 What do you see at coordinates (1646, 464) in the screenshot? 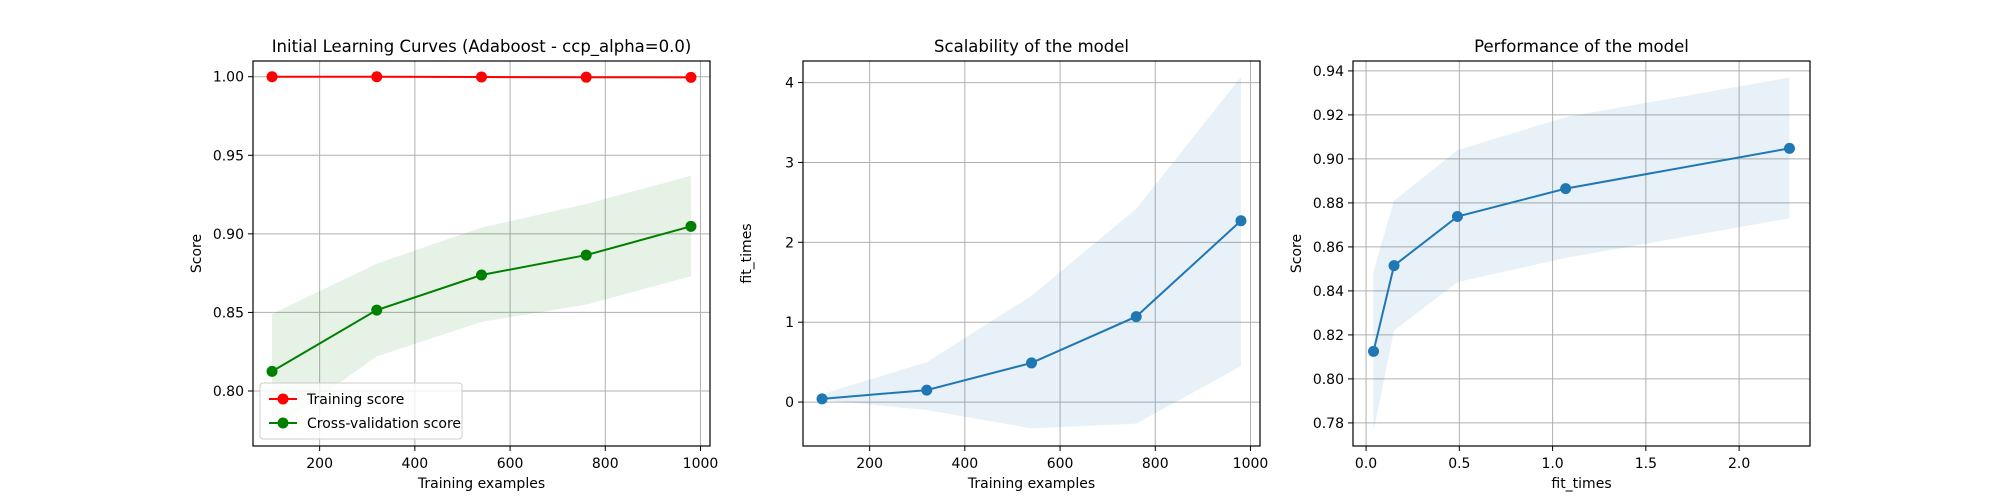
I see `x-tick-label: 1.5` at bounding box center [1646, 464].